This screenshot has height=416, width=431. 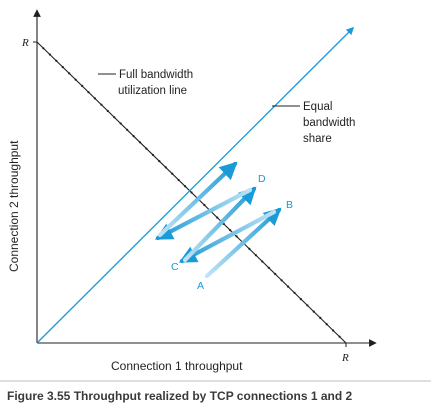 I want to click on y-axis-r-label: R, so click(x=25, y=43).